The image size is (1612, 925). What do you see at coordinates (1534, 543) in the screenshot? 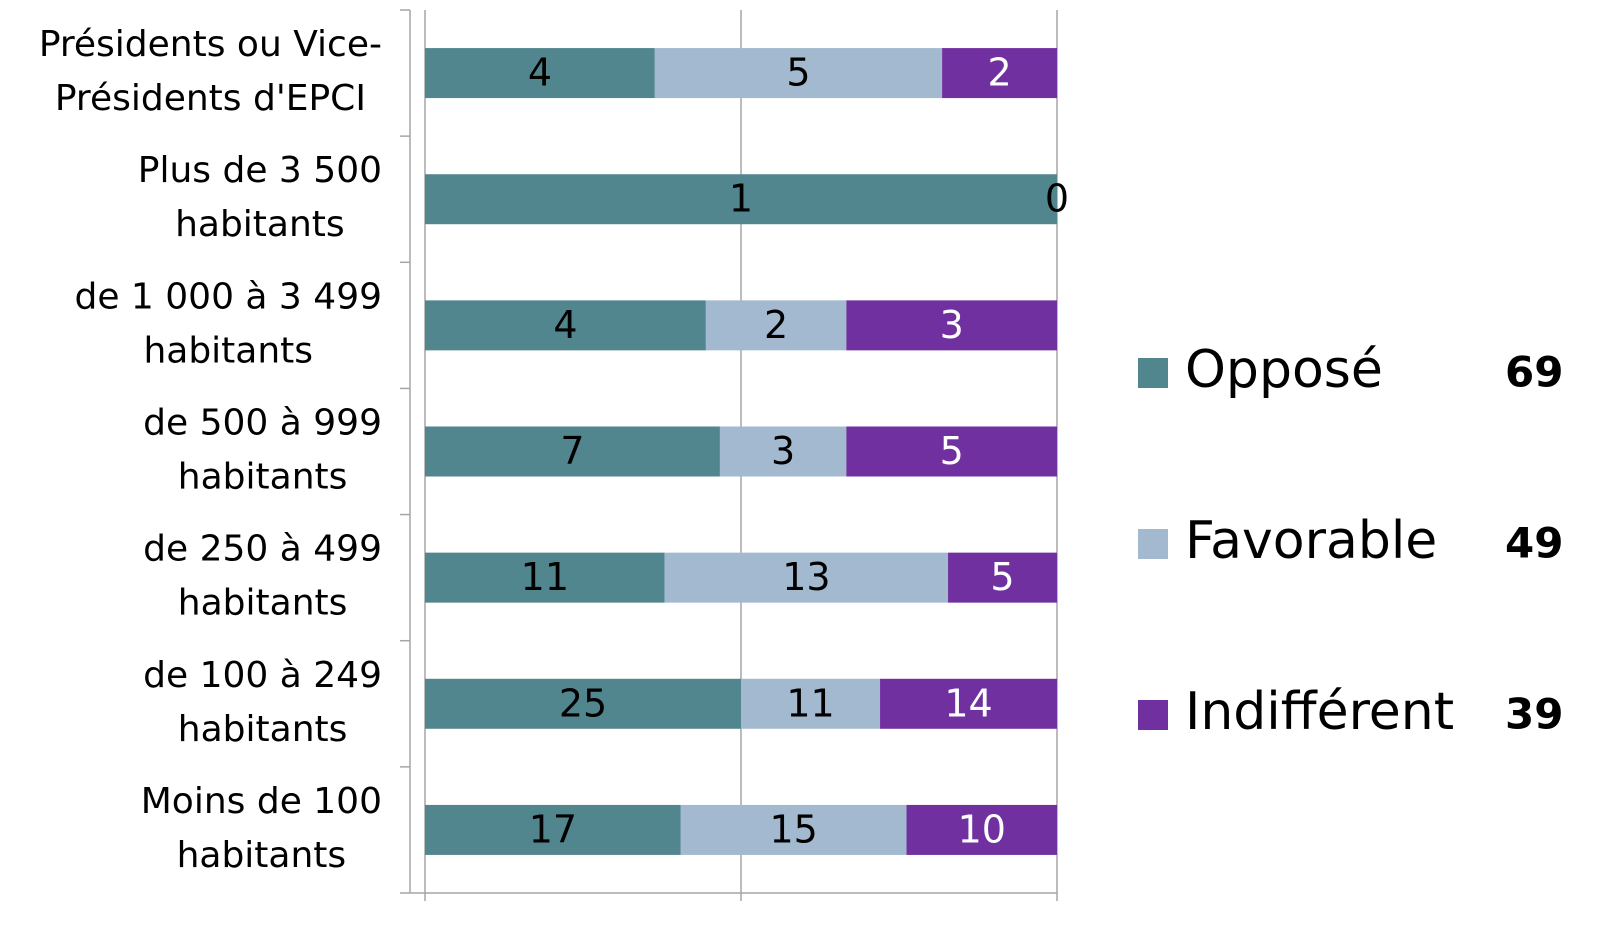
I see `legend-total: 49` at bounding box center [1534, 543].